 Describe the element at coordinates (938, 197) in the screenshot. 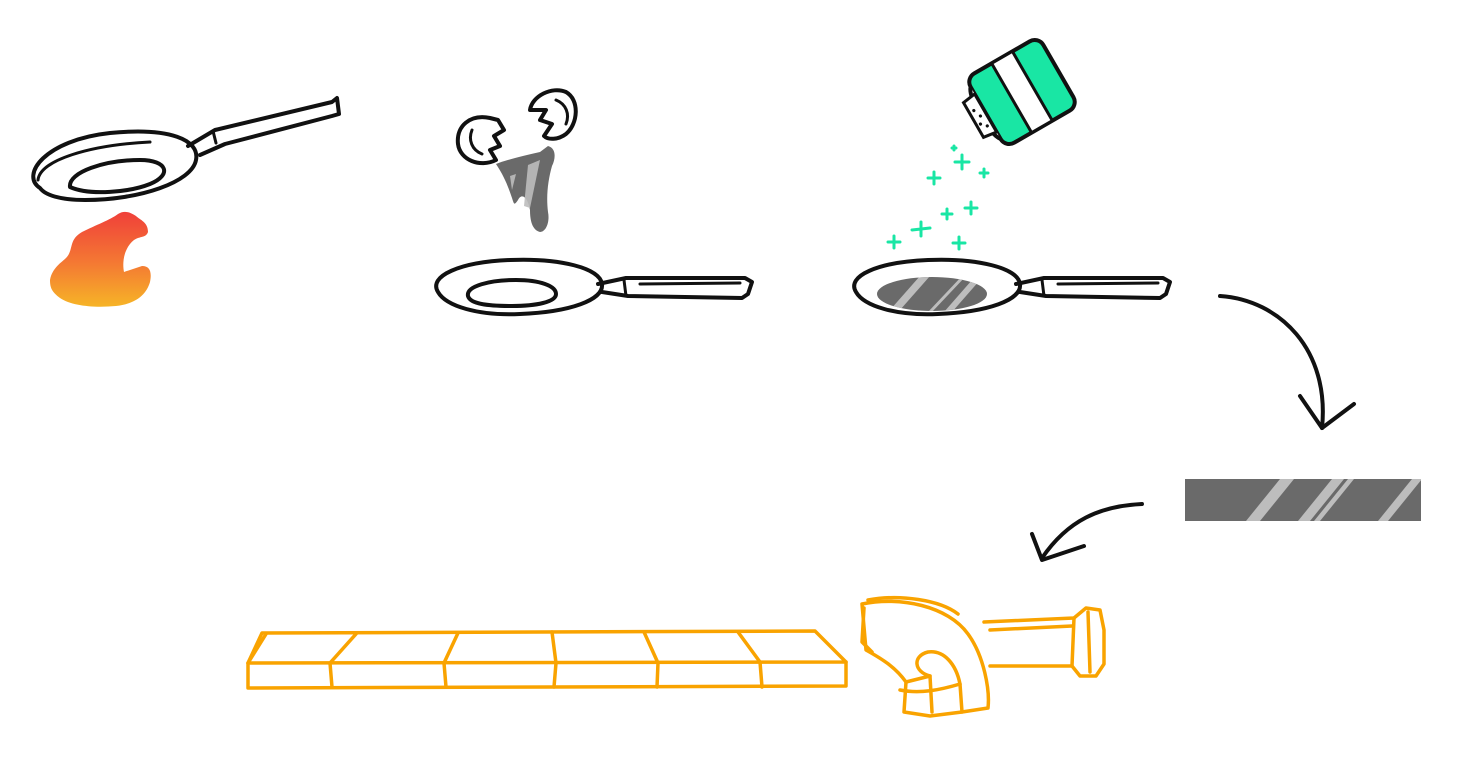

I see `salt-sparkle-icon` at that location.